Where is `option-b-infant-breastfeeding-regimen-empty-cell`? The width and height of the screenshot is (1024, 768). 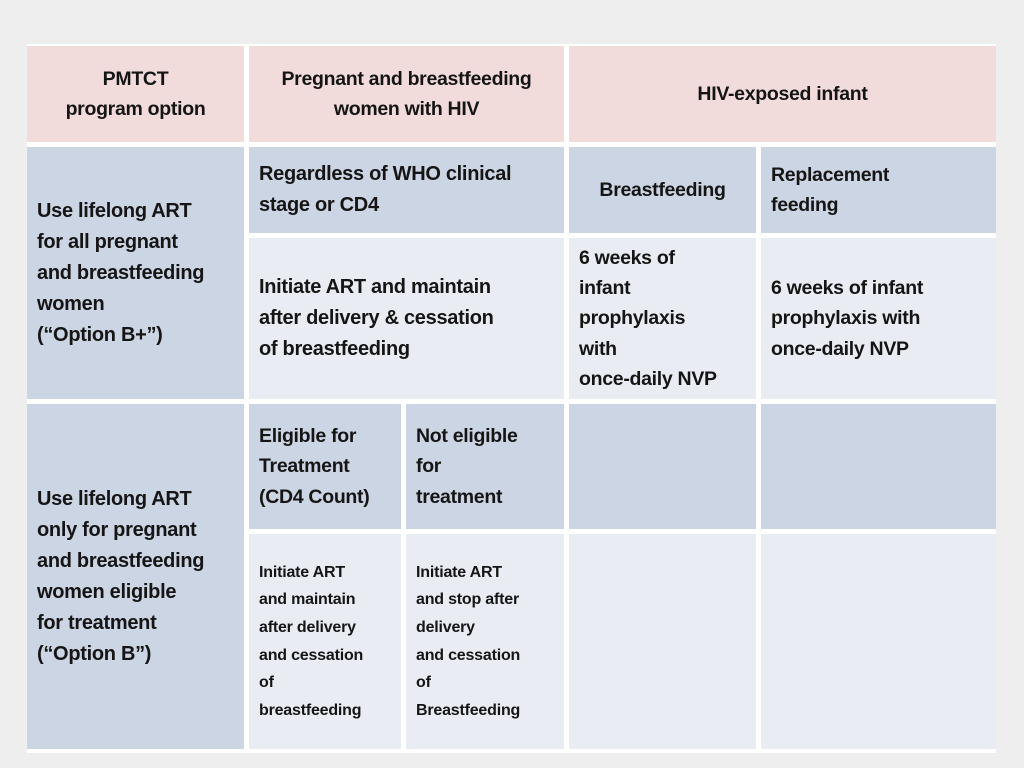
option-b-infant-breastfeeding-regimen-empty-cell is located at coordinates (662, 641).